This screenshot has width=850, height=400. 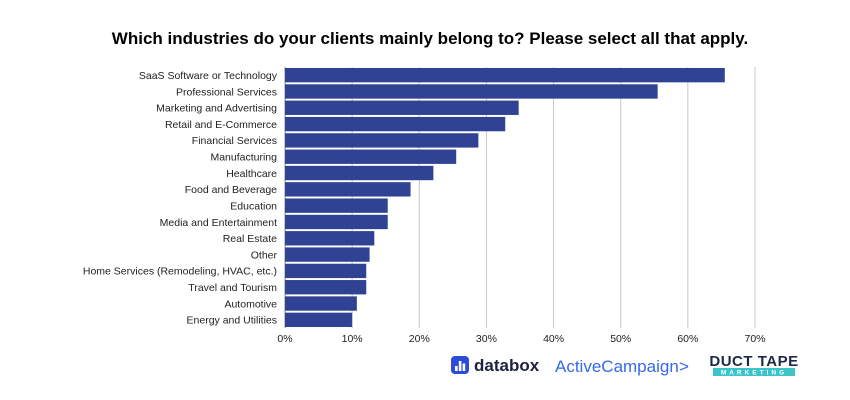 What do you see at coordinates (180, 272) in the screenshot?
I see `category-label: Home Services (Remodeling, HVAC, etc.)` at bounding box center [180, 272].